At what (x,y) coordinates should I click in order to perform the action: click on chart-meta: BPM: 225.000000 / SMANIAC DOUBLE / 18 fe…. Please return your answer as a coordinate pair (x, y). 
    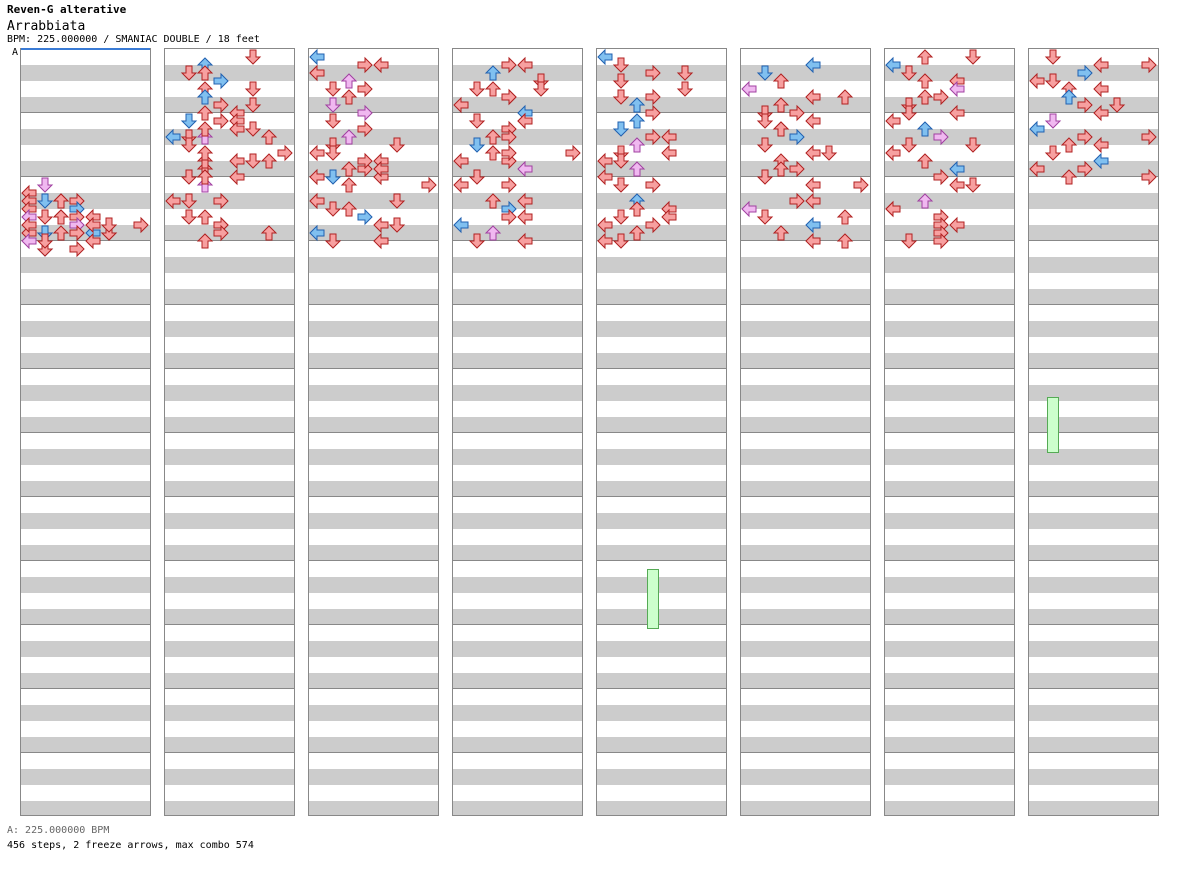
    Looking at the image, I should click on (133, 39).